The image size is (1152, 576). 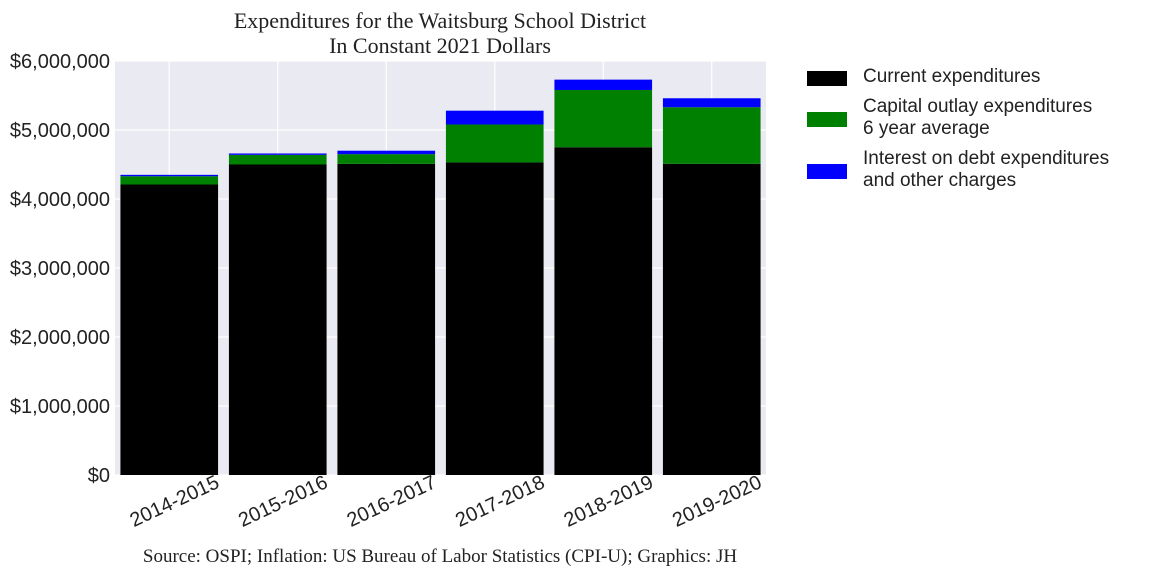 What do you see at coordinates (60, 62) in the screenshot?
I see `y-tick-label: $6,000,000` at bounding box center [60, 62].